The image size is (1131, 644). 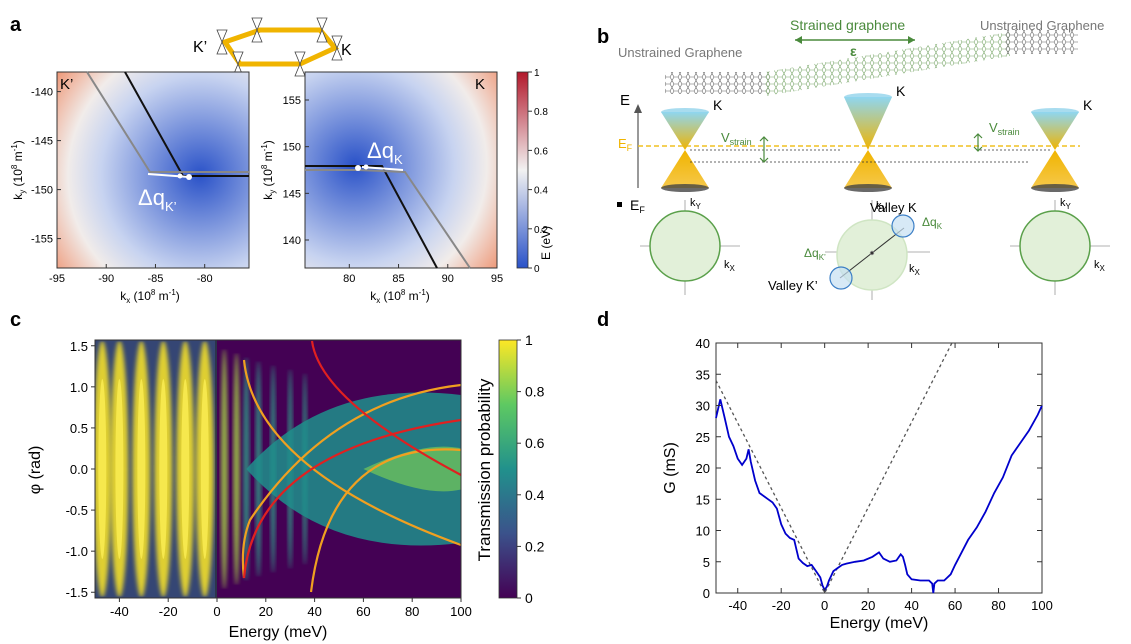 I want to click on fermi-surface-label: EF, so click(x=637, y=206).